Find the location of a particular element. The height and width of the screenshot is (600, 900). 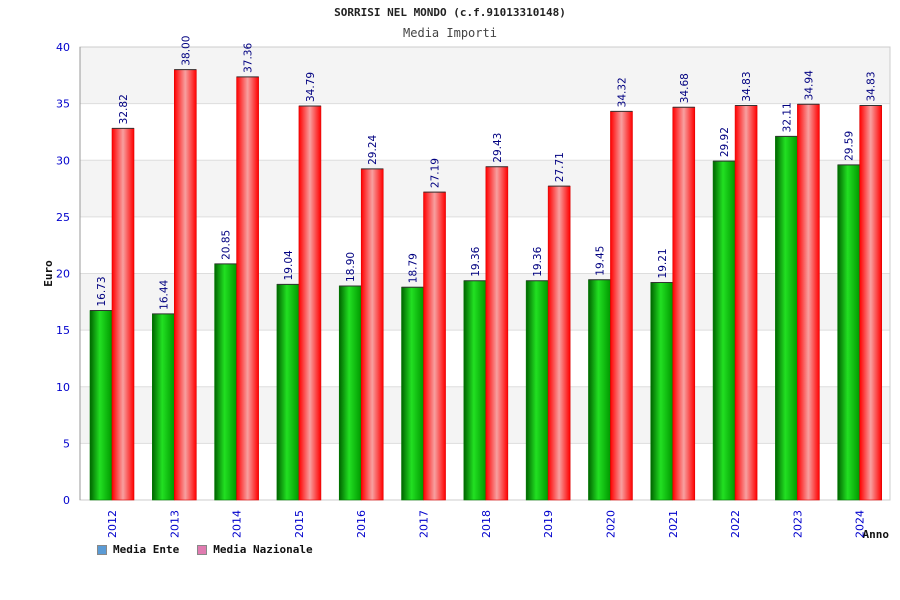

legend-swatch-media-nazionale is located at coordinates (202, 549).